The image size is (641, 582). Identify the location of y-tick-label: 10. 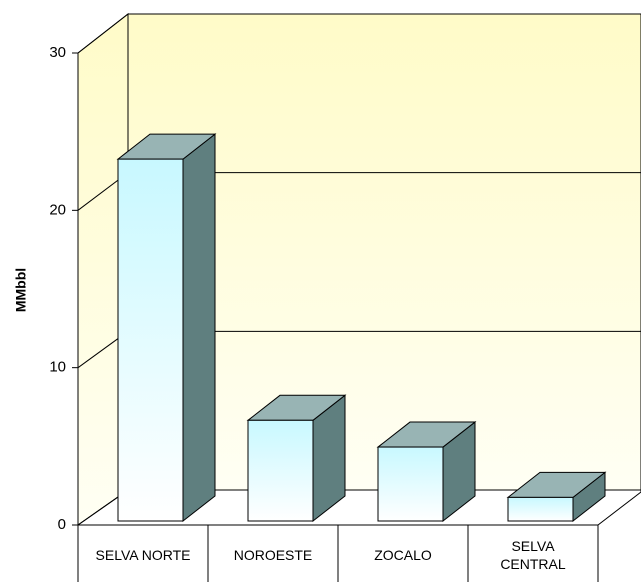
(57, 367).